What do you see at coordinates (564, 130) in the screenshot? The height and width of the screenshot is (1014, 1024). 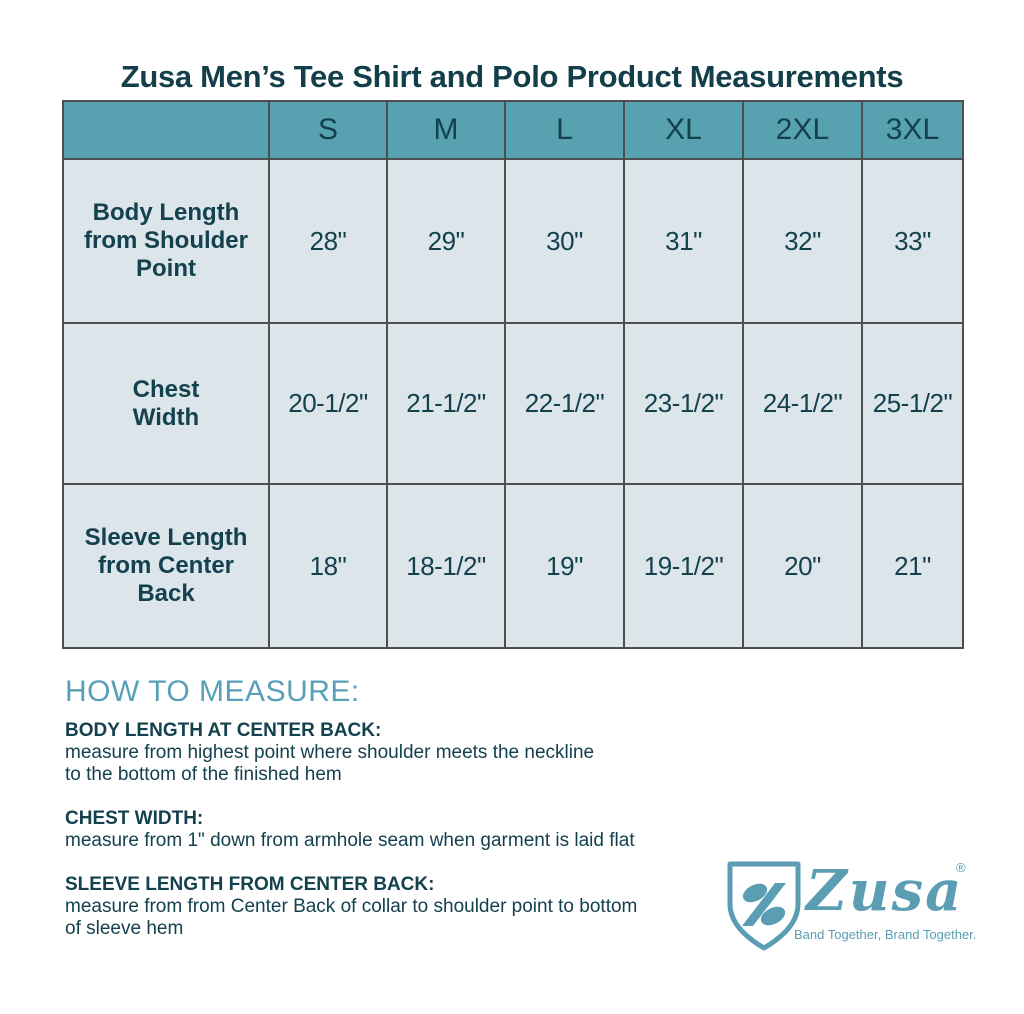 I see `size-column-header-l: L` at bounding box center [564, 130].